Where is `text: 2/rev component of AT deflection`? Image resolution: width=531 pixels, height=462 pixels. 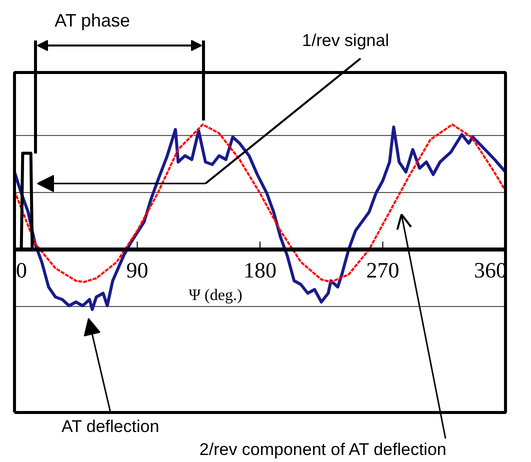 text: 2/rev component of AT deflection is located at coordinates (322, 449).